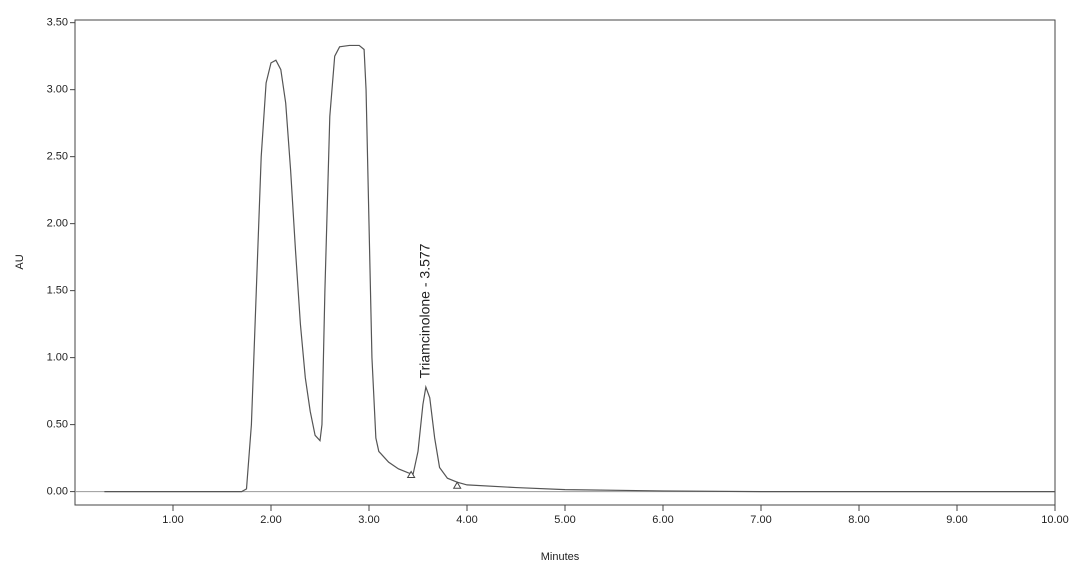 Image resolution: width=1080 pixels, height=566 pixels. What do you see at coordinates (57, 90) in the screenshot?
I see `y-tick-label: 3.00` at bounding box center [57, 90].